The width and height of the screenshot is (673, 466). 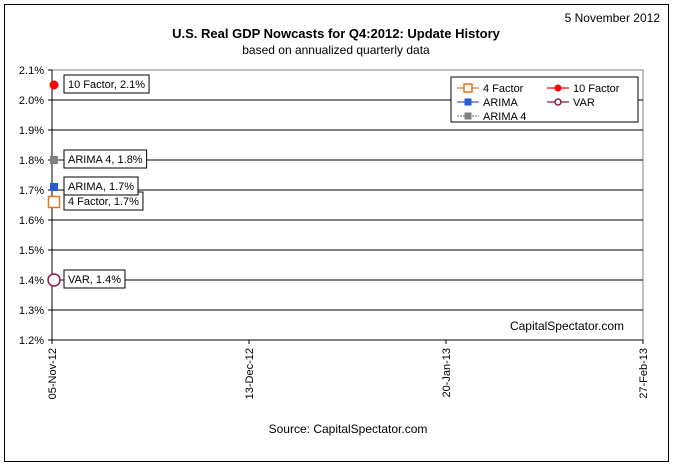 I want to click on x-tick-label: 20-Jan-13, so click(x=447, y=373).